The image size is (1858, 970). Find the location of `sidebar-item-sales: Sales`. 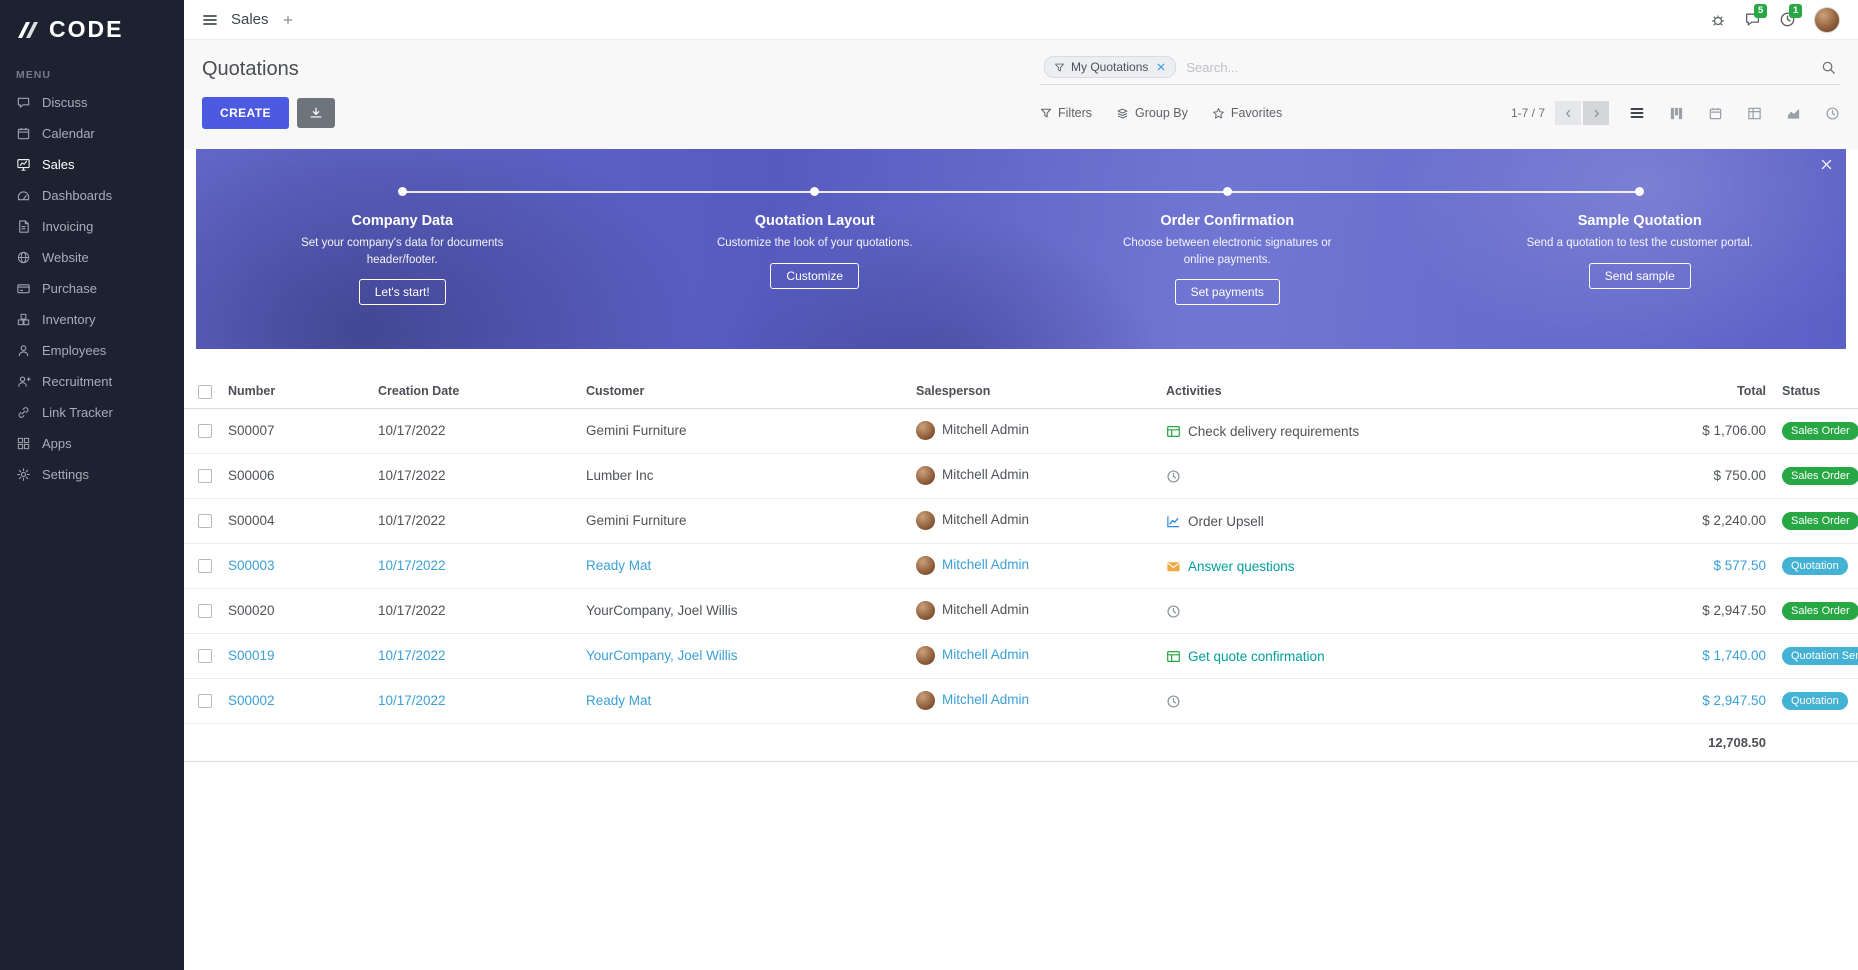

sidebar-item-sales: Sales is located at coordinates (92, 164).